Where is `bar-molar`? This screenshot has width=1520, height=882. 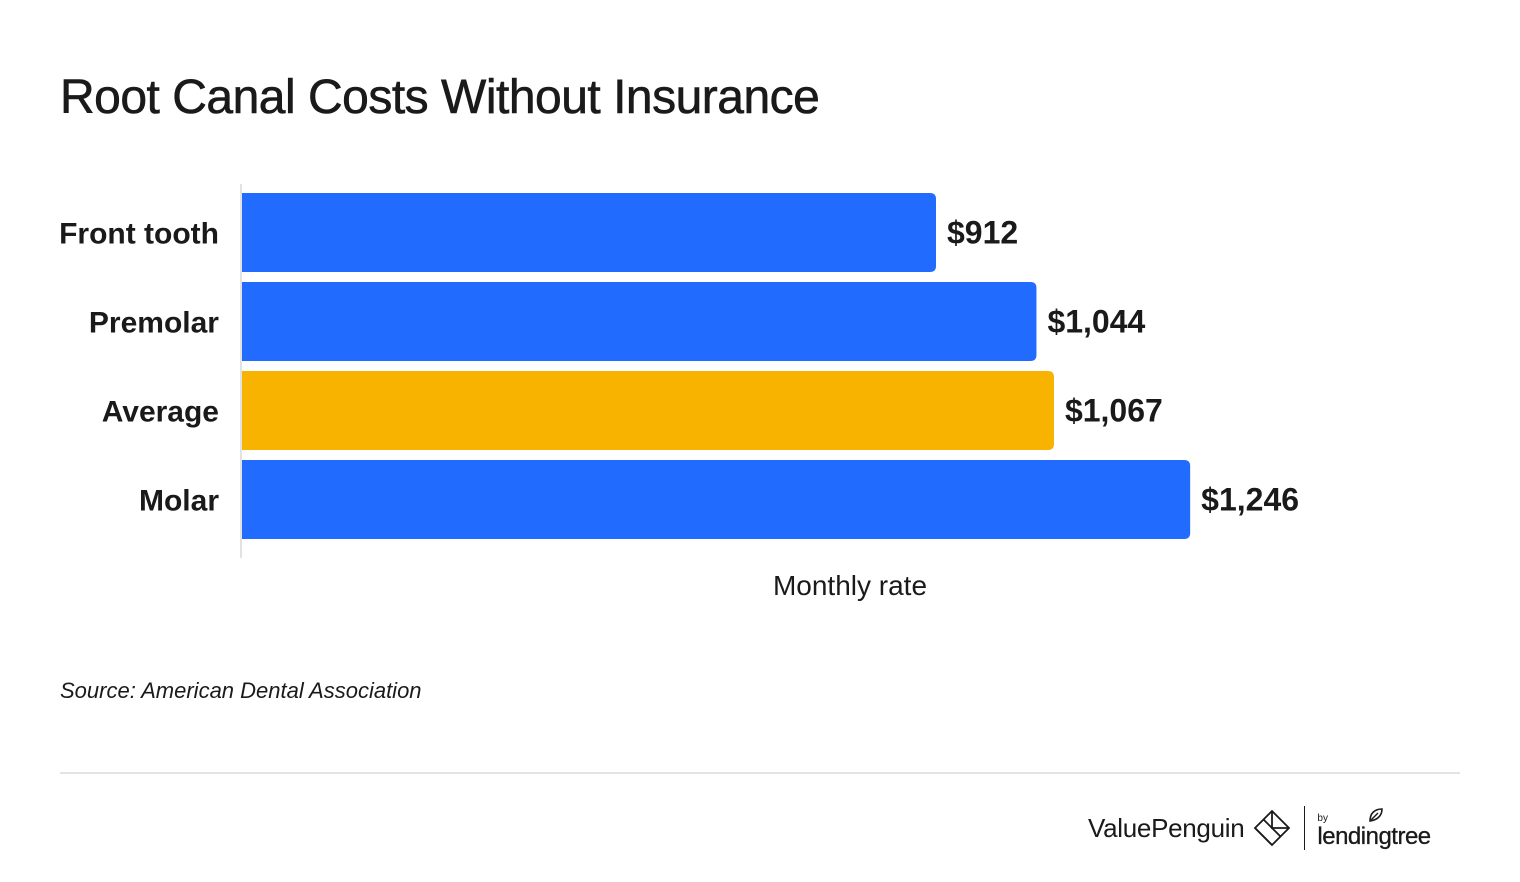
bar-molar is located at coordinates (716, 499).